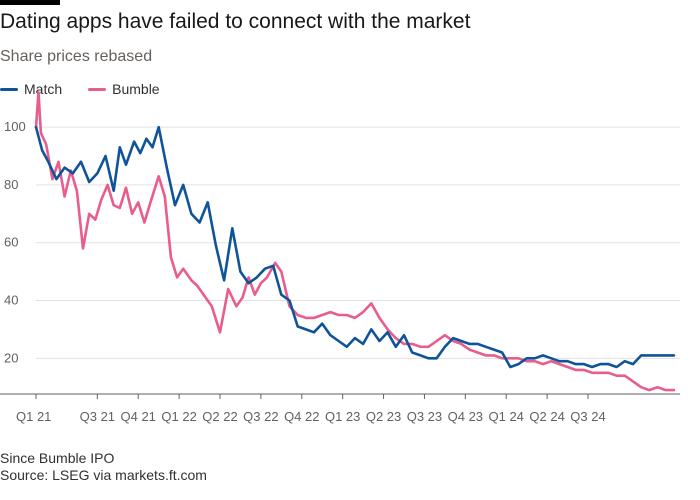 Image resolution: width=700 pixels, height=500 pixels. What do you see at coordinates (103, 475) in the screenshot?
I see `footer-source: Source: LSEG via markets.ft.com` at bounding box center [103, 475].